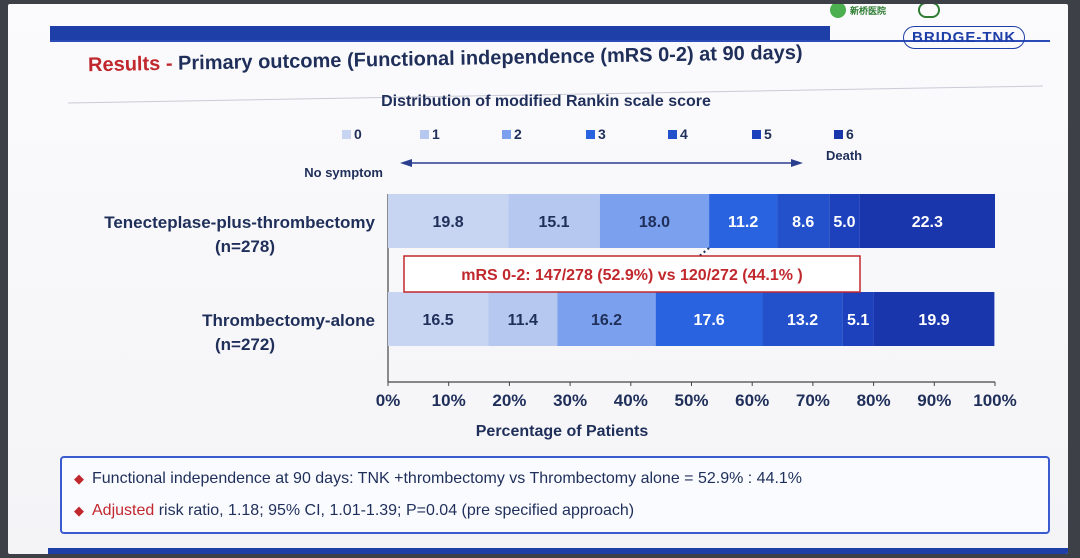 Image resolution: width=1080 pixels, height=558 pixels. I want to click on data-label-mrs0-row2: 16.5, so click(438, 320).